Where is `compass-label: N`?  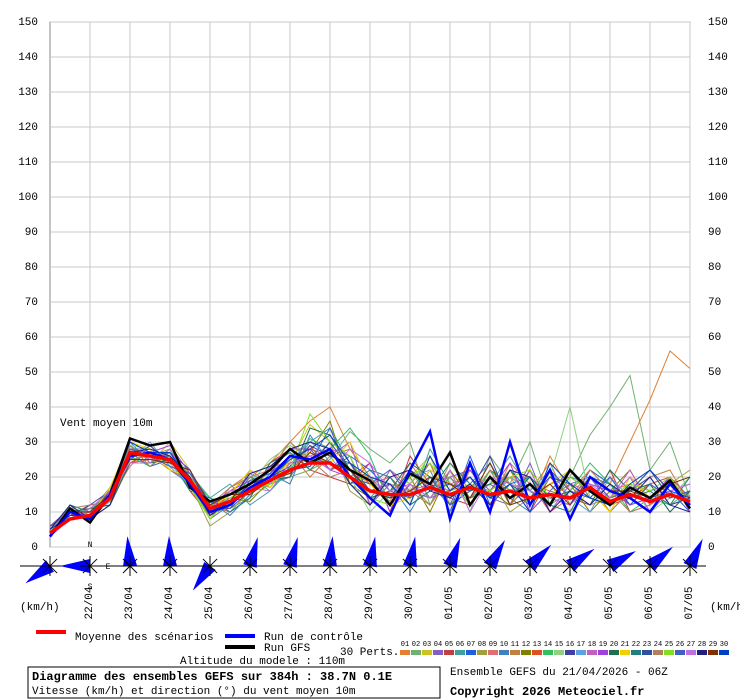 compass-label: N is located at coordinates (90, 545).